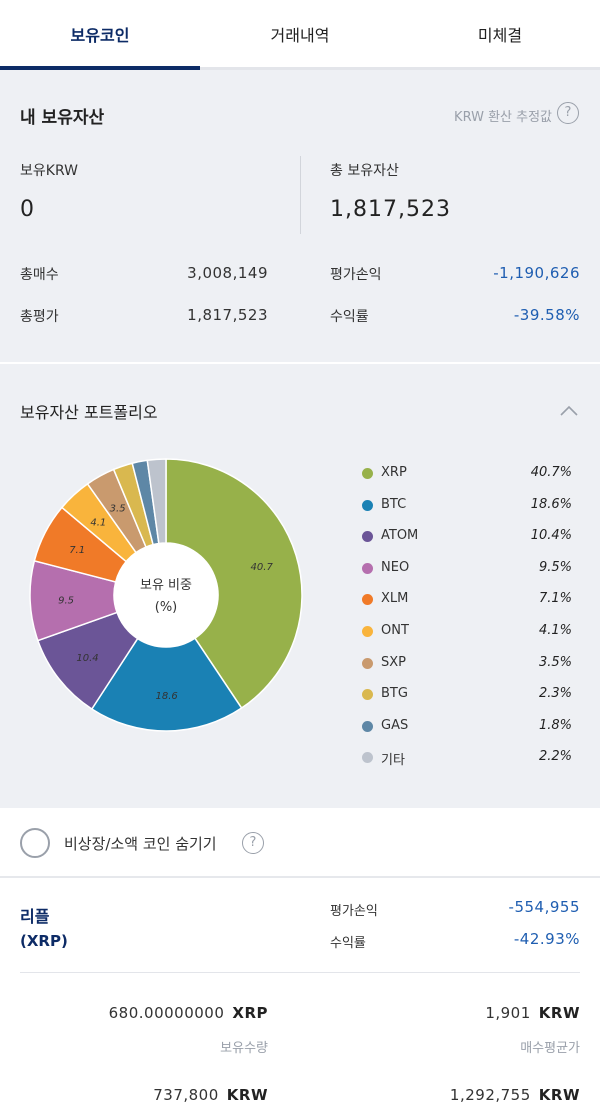 This screenshot has height=1116, width=600. What do you see at coordinates (551, 472) in the screenshot?
I see `legend-percentage: 40.7%` at bounding box center [551, 472].